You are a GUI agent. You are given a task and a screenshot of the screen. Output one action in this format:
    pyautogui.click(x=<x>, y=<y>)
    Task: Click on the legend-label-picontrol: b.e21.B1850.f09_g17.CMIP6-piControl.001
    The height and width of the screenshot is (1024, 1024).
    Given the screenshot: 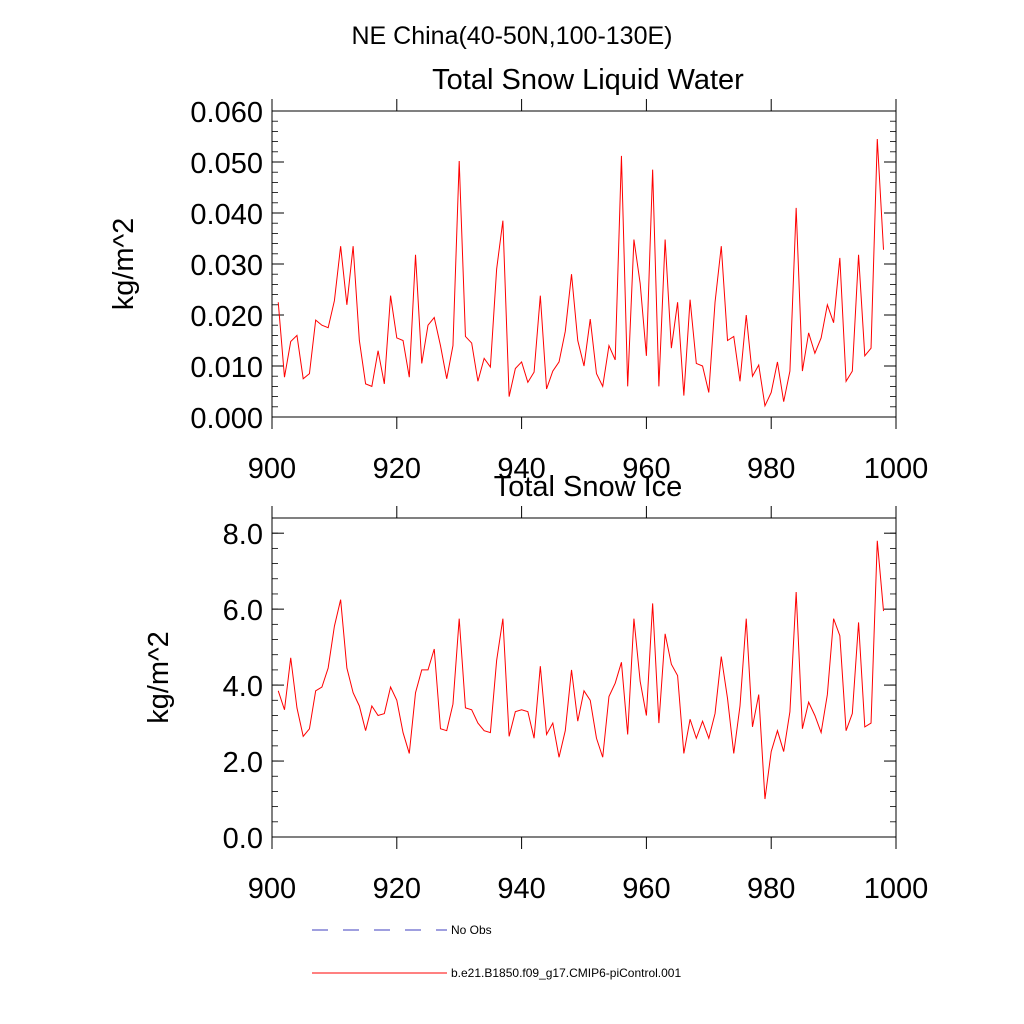 What is the action you would take?
    pyautogui.click(x=566, y=973)
    